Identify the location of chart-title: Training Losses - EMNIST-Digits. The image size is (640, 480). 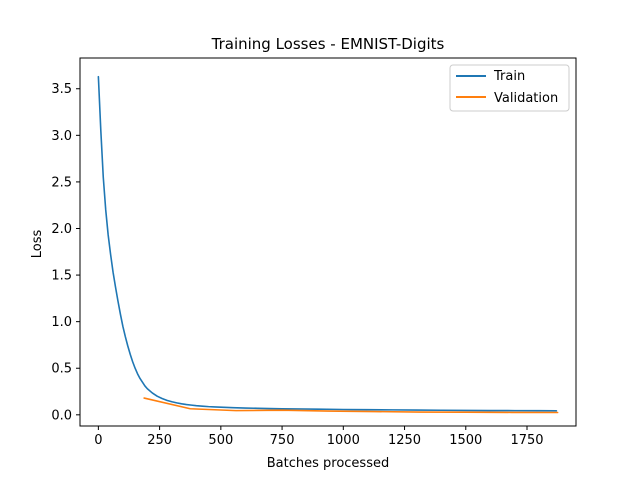
(328, 44).